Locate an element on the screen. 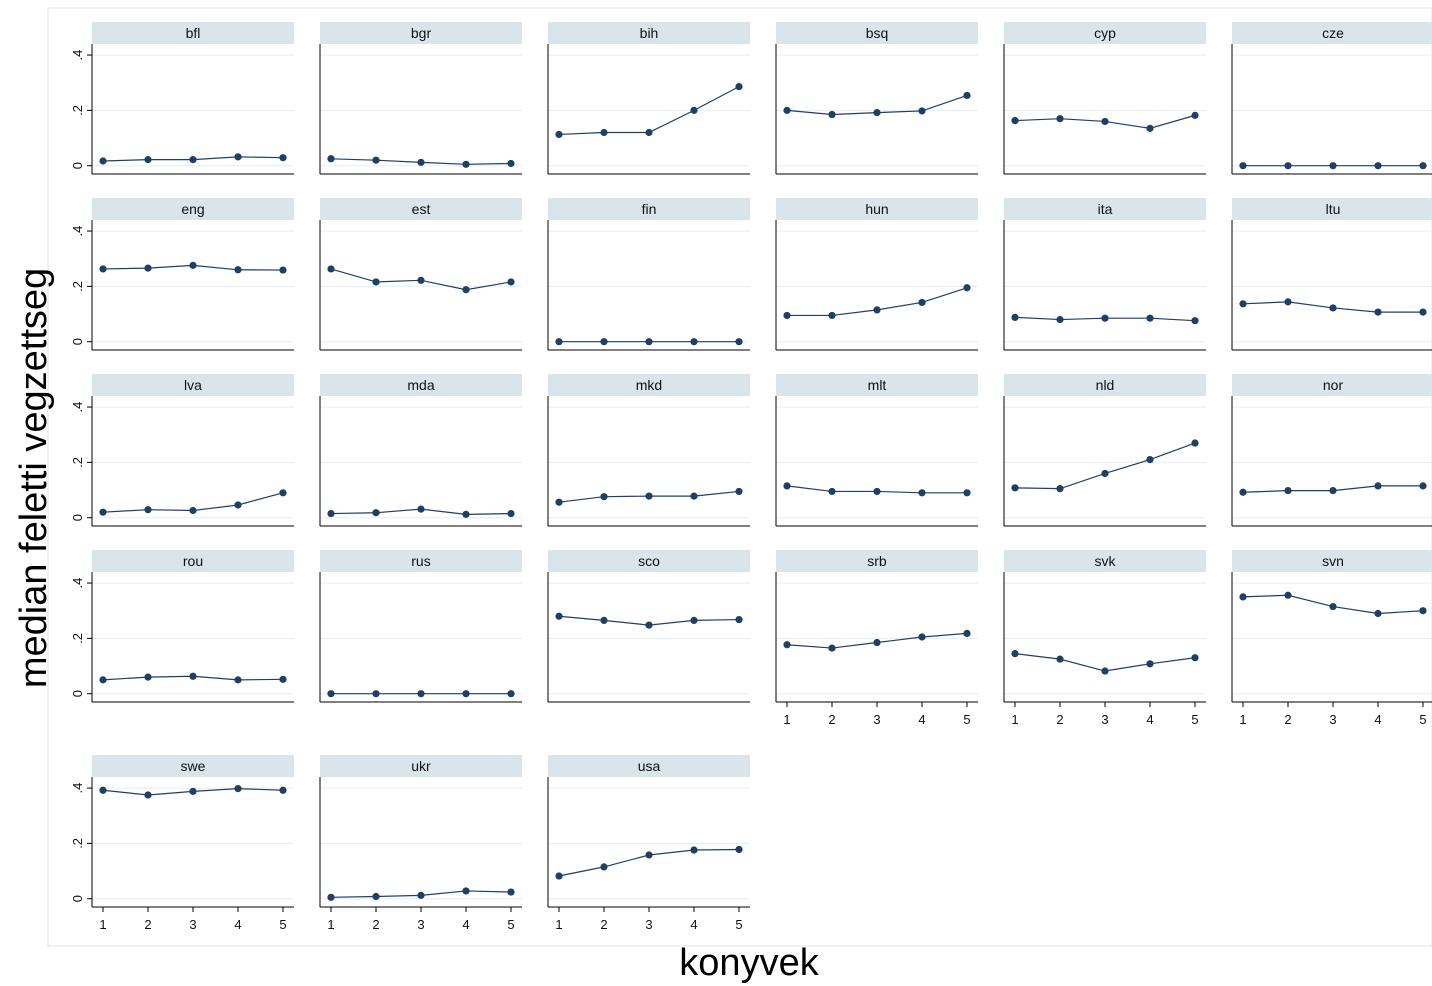  panel-ita: ita is located at coordinates (1104, 274).